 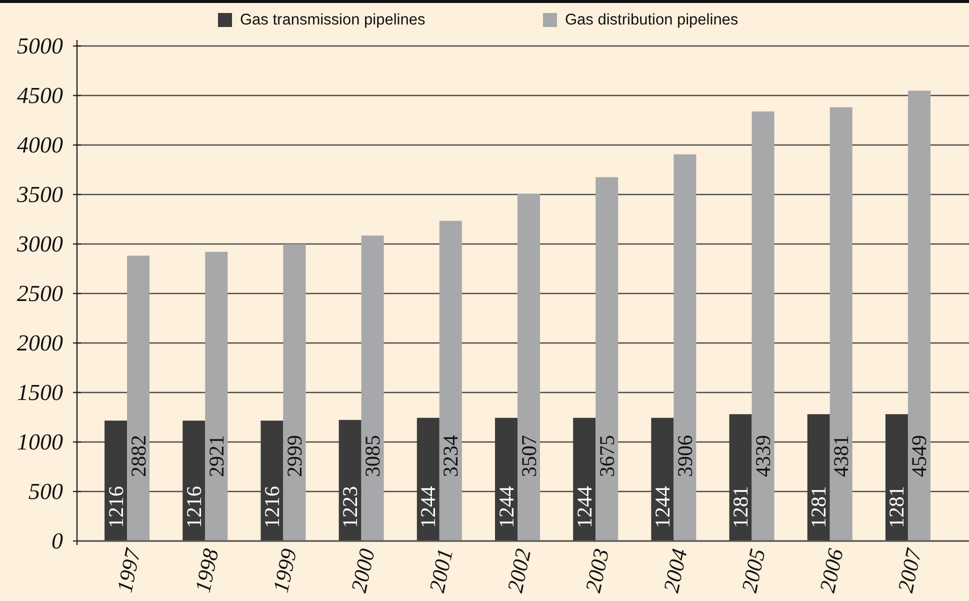 I want to click on data-label: 2999, so click(x=294, y=456).